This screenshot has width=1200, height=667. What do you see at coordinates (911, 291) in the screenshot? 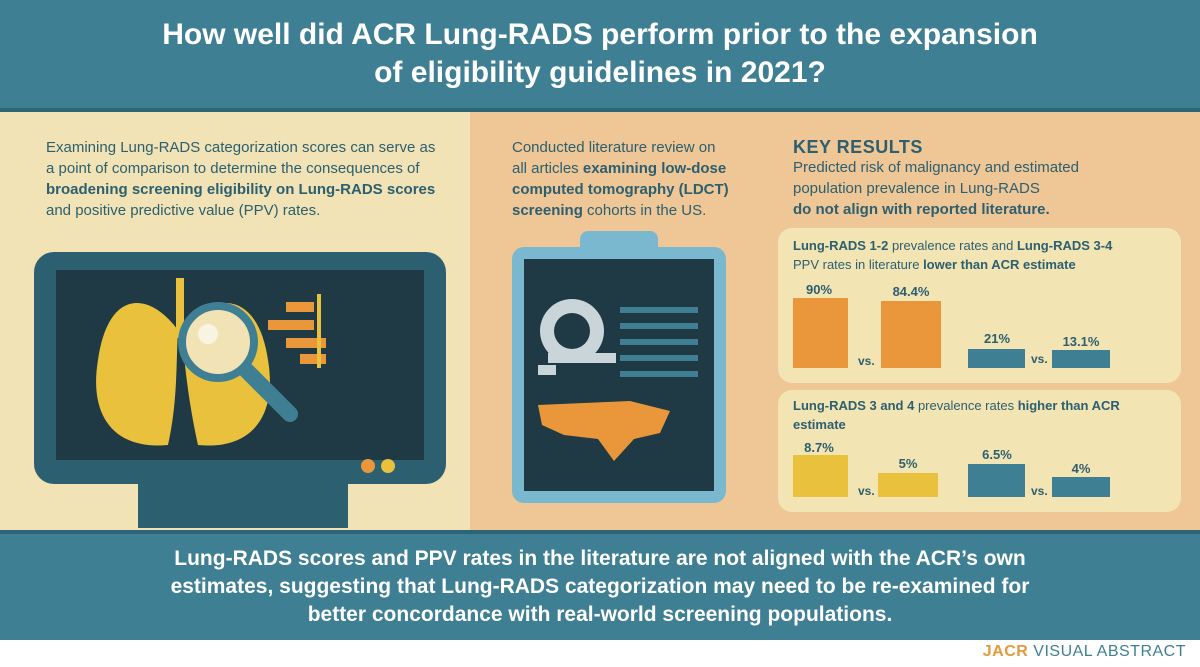
I see `bar-value-label: 84.4%` at bounding box center [911, 291].